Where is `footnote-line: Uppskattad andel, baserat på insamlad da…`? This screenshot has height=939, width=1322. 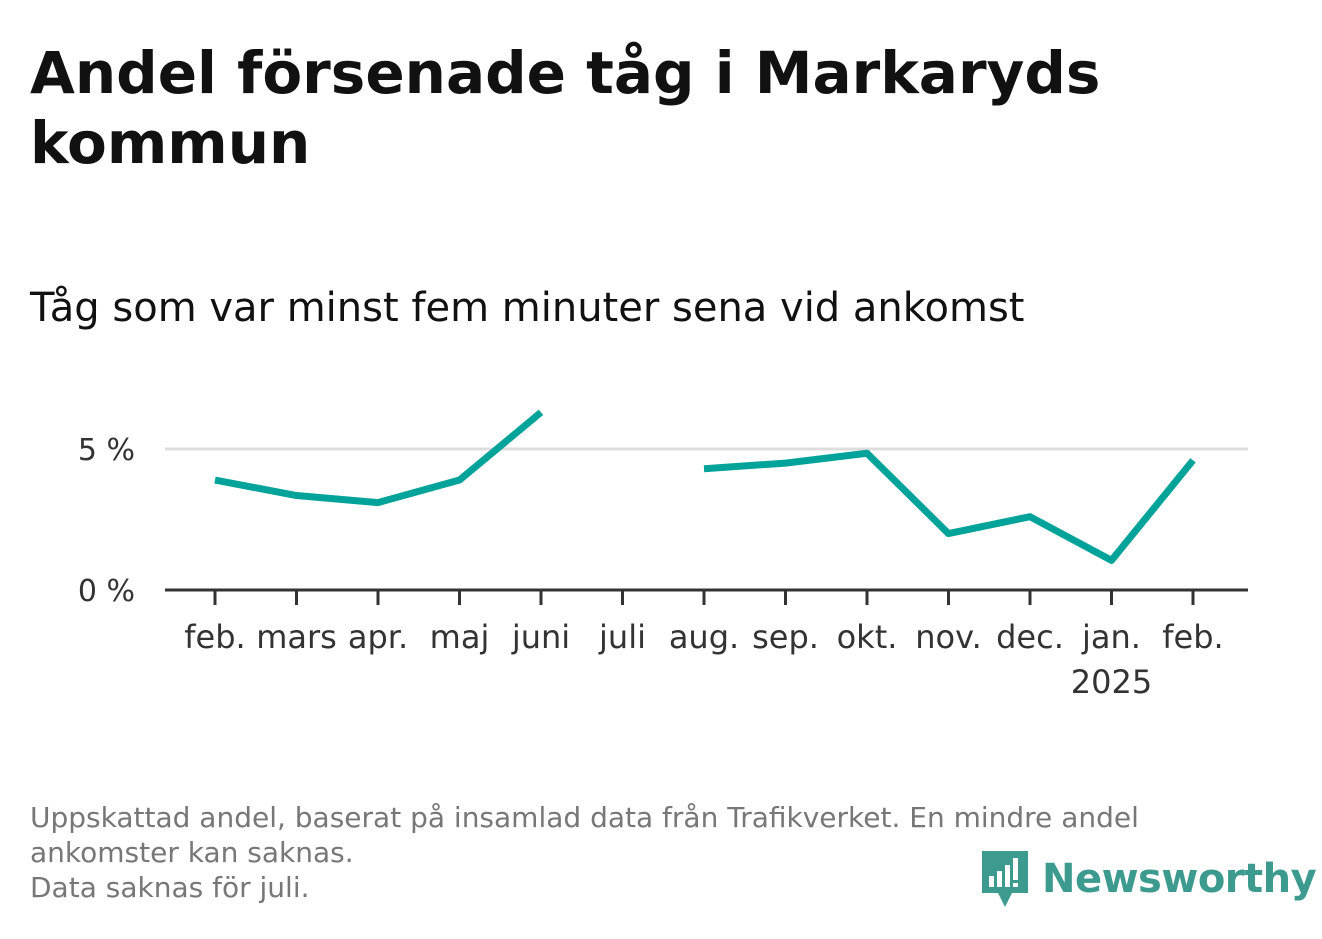
footnote-line: Uppskattad andel, baserat på insamlad da… is located at coordinates (584, 817).